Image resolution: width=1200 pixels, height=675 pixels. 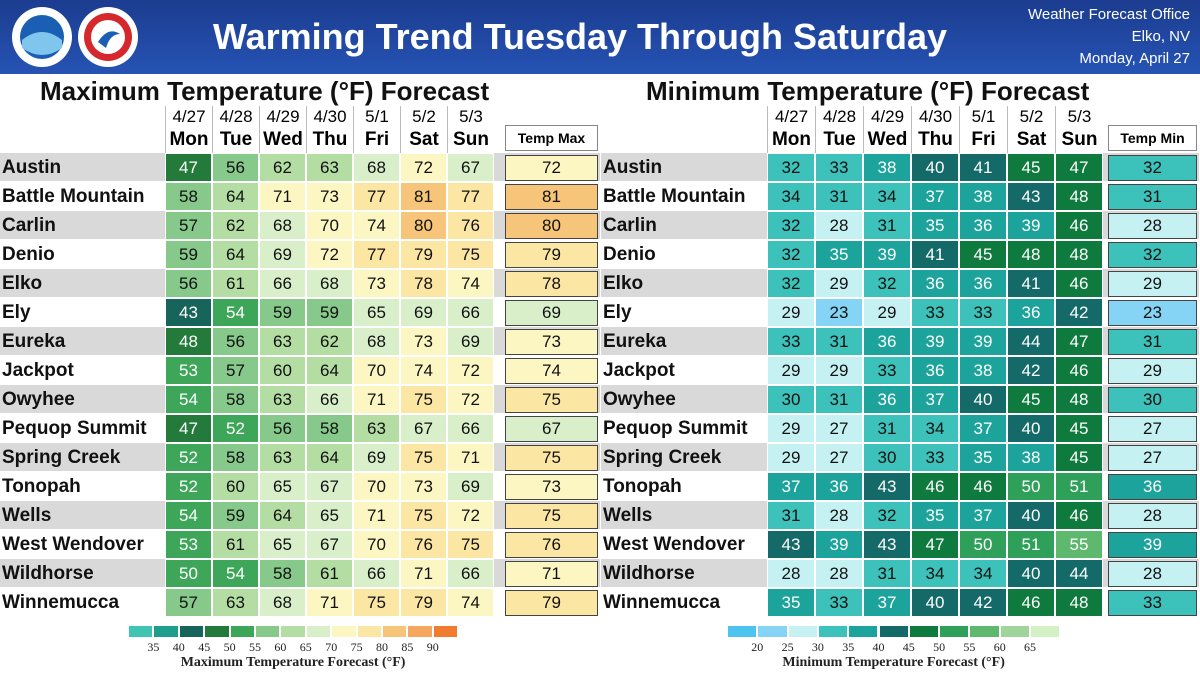 What do you see at coordinates (1152, 168) in the screenshot?
I see `summary-cell: 32` at bounding box center [1152, 168].